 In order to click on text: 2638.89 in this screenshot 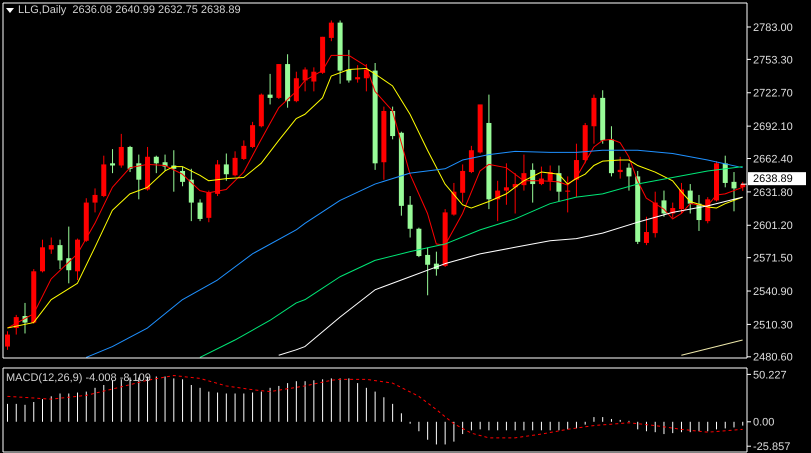, I will do `click(773, 179)`.